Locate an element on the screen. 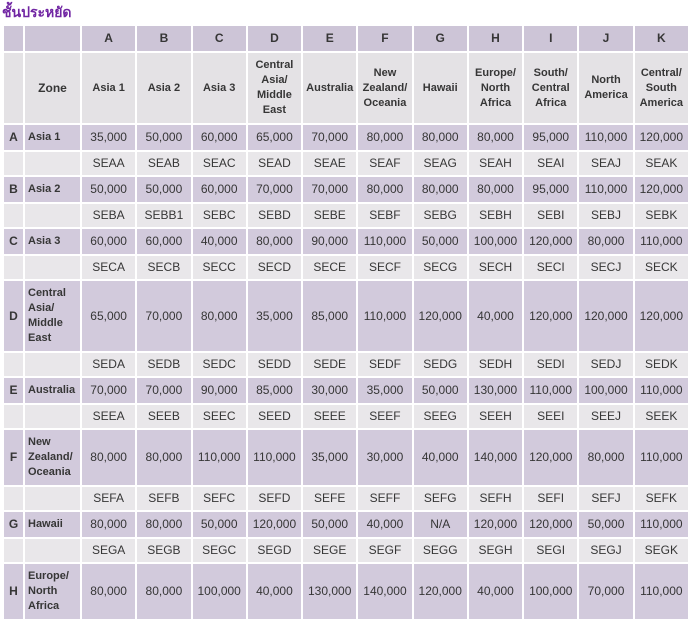  column-zone-name: Asia 1 is located at coordinates (109, 88).